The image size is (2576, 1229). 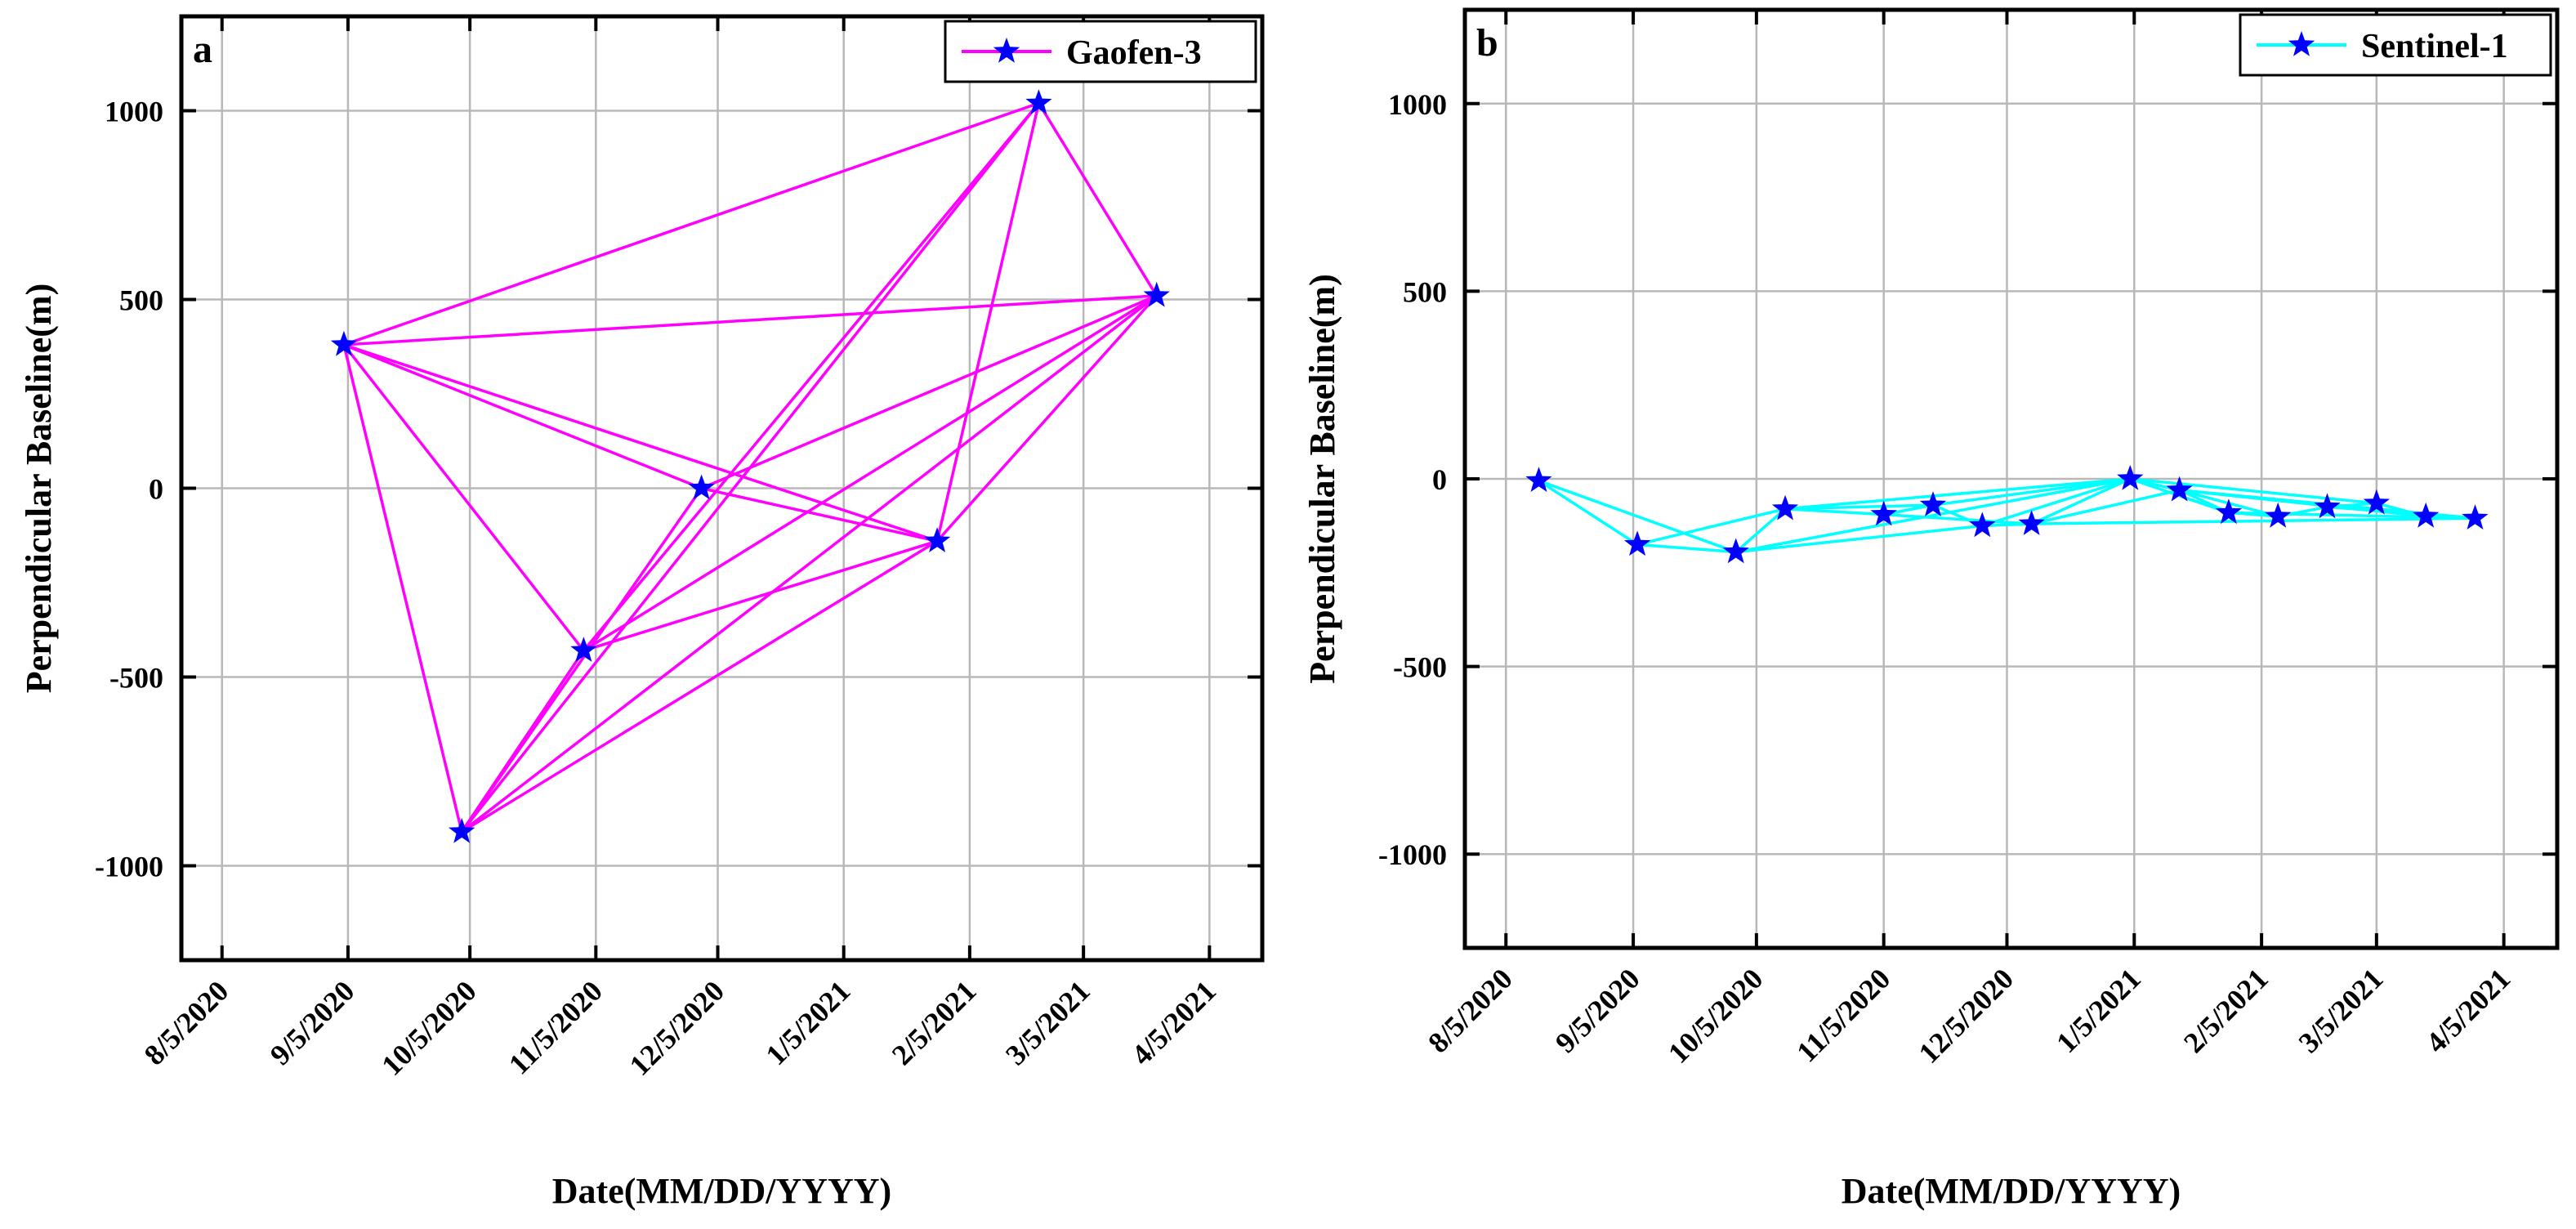 I want to click on y-tick-label: 500, so click(x=141, y=301).